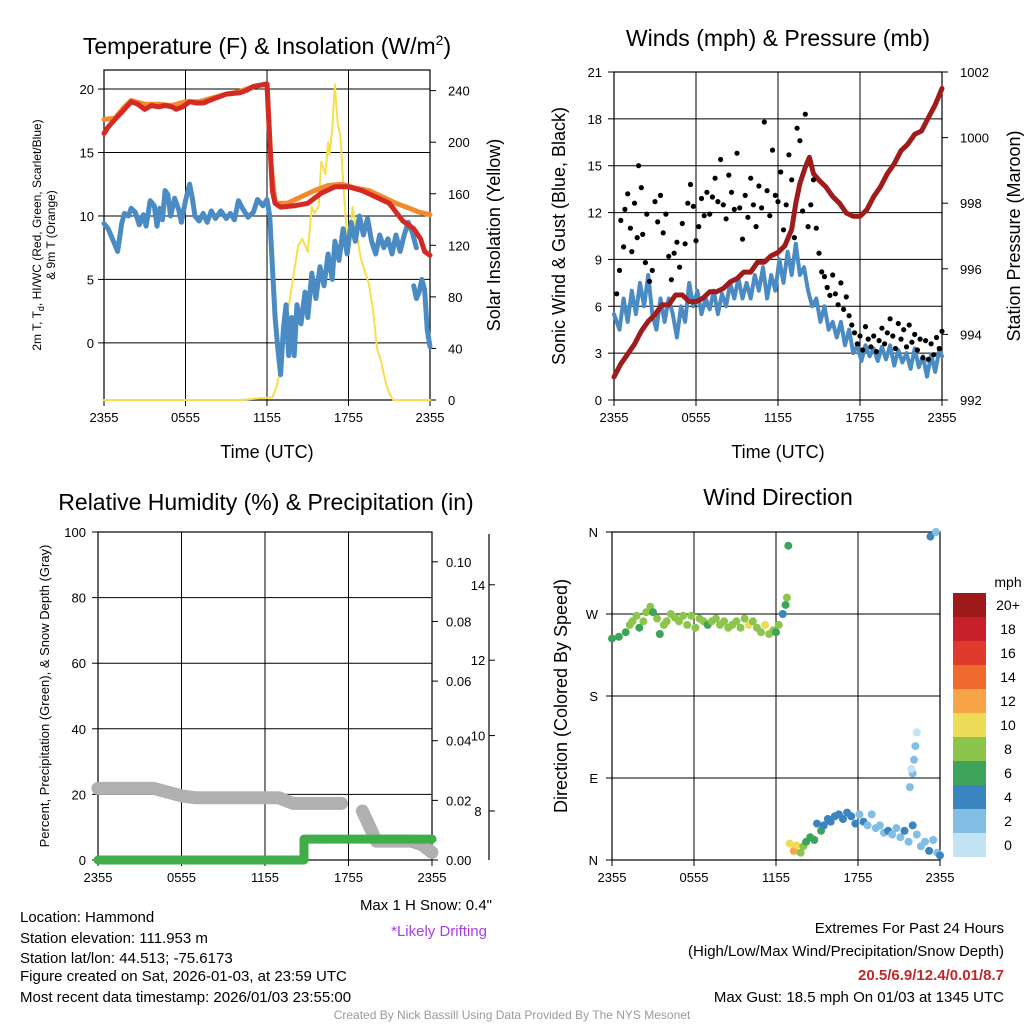  I want to click on y2-tick-label: 998, so click(971, 203).